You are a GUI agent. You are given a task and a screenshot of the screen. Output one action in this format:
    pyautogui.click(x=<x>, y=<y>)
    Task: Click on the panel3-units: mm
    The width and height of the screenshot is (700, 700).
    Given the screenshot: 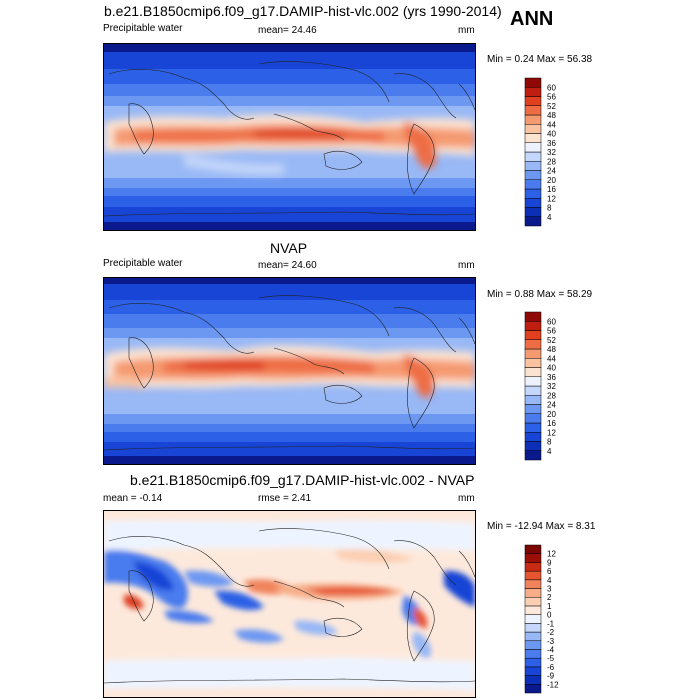 What is the action you would take?
    pyautogui.click(x=466, y=498)
    